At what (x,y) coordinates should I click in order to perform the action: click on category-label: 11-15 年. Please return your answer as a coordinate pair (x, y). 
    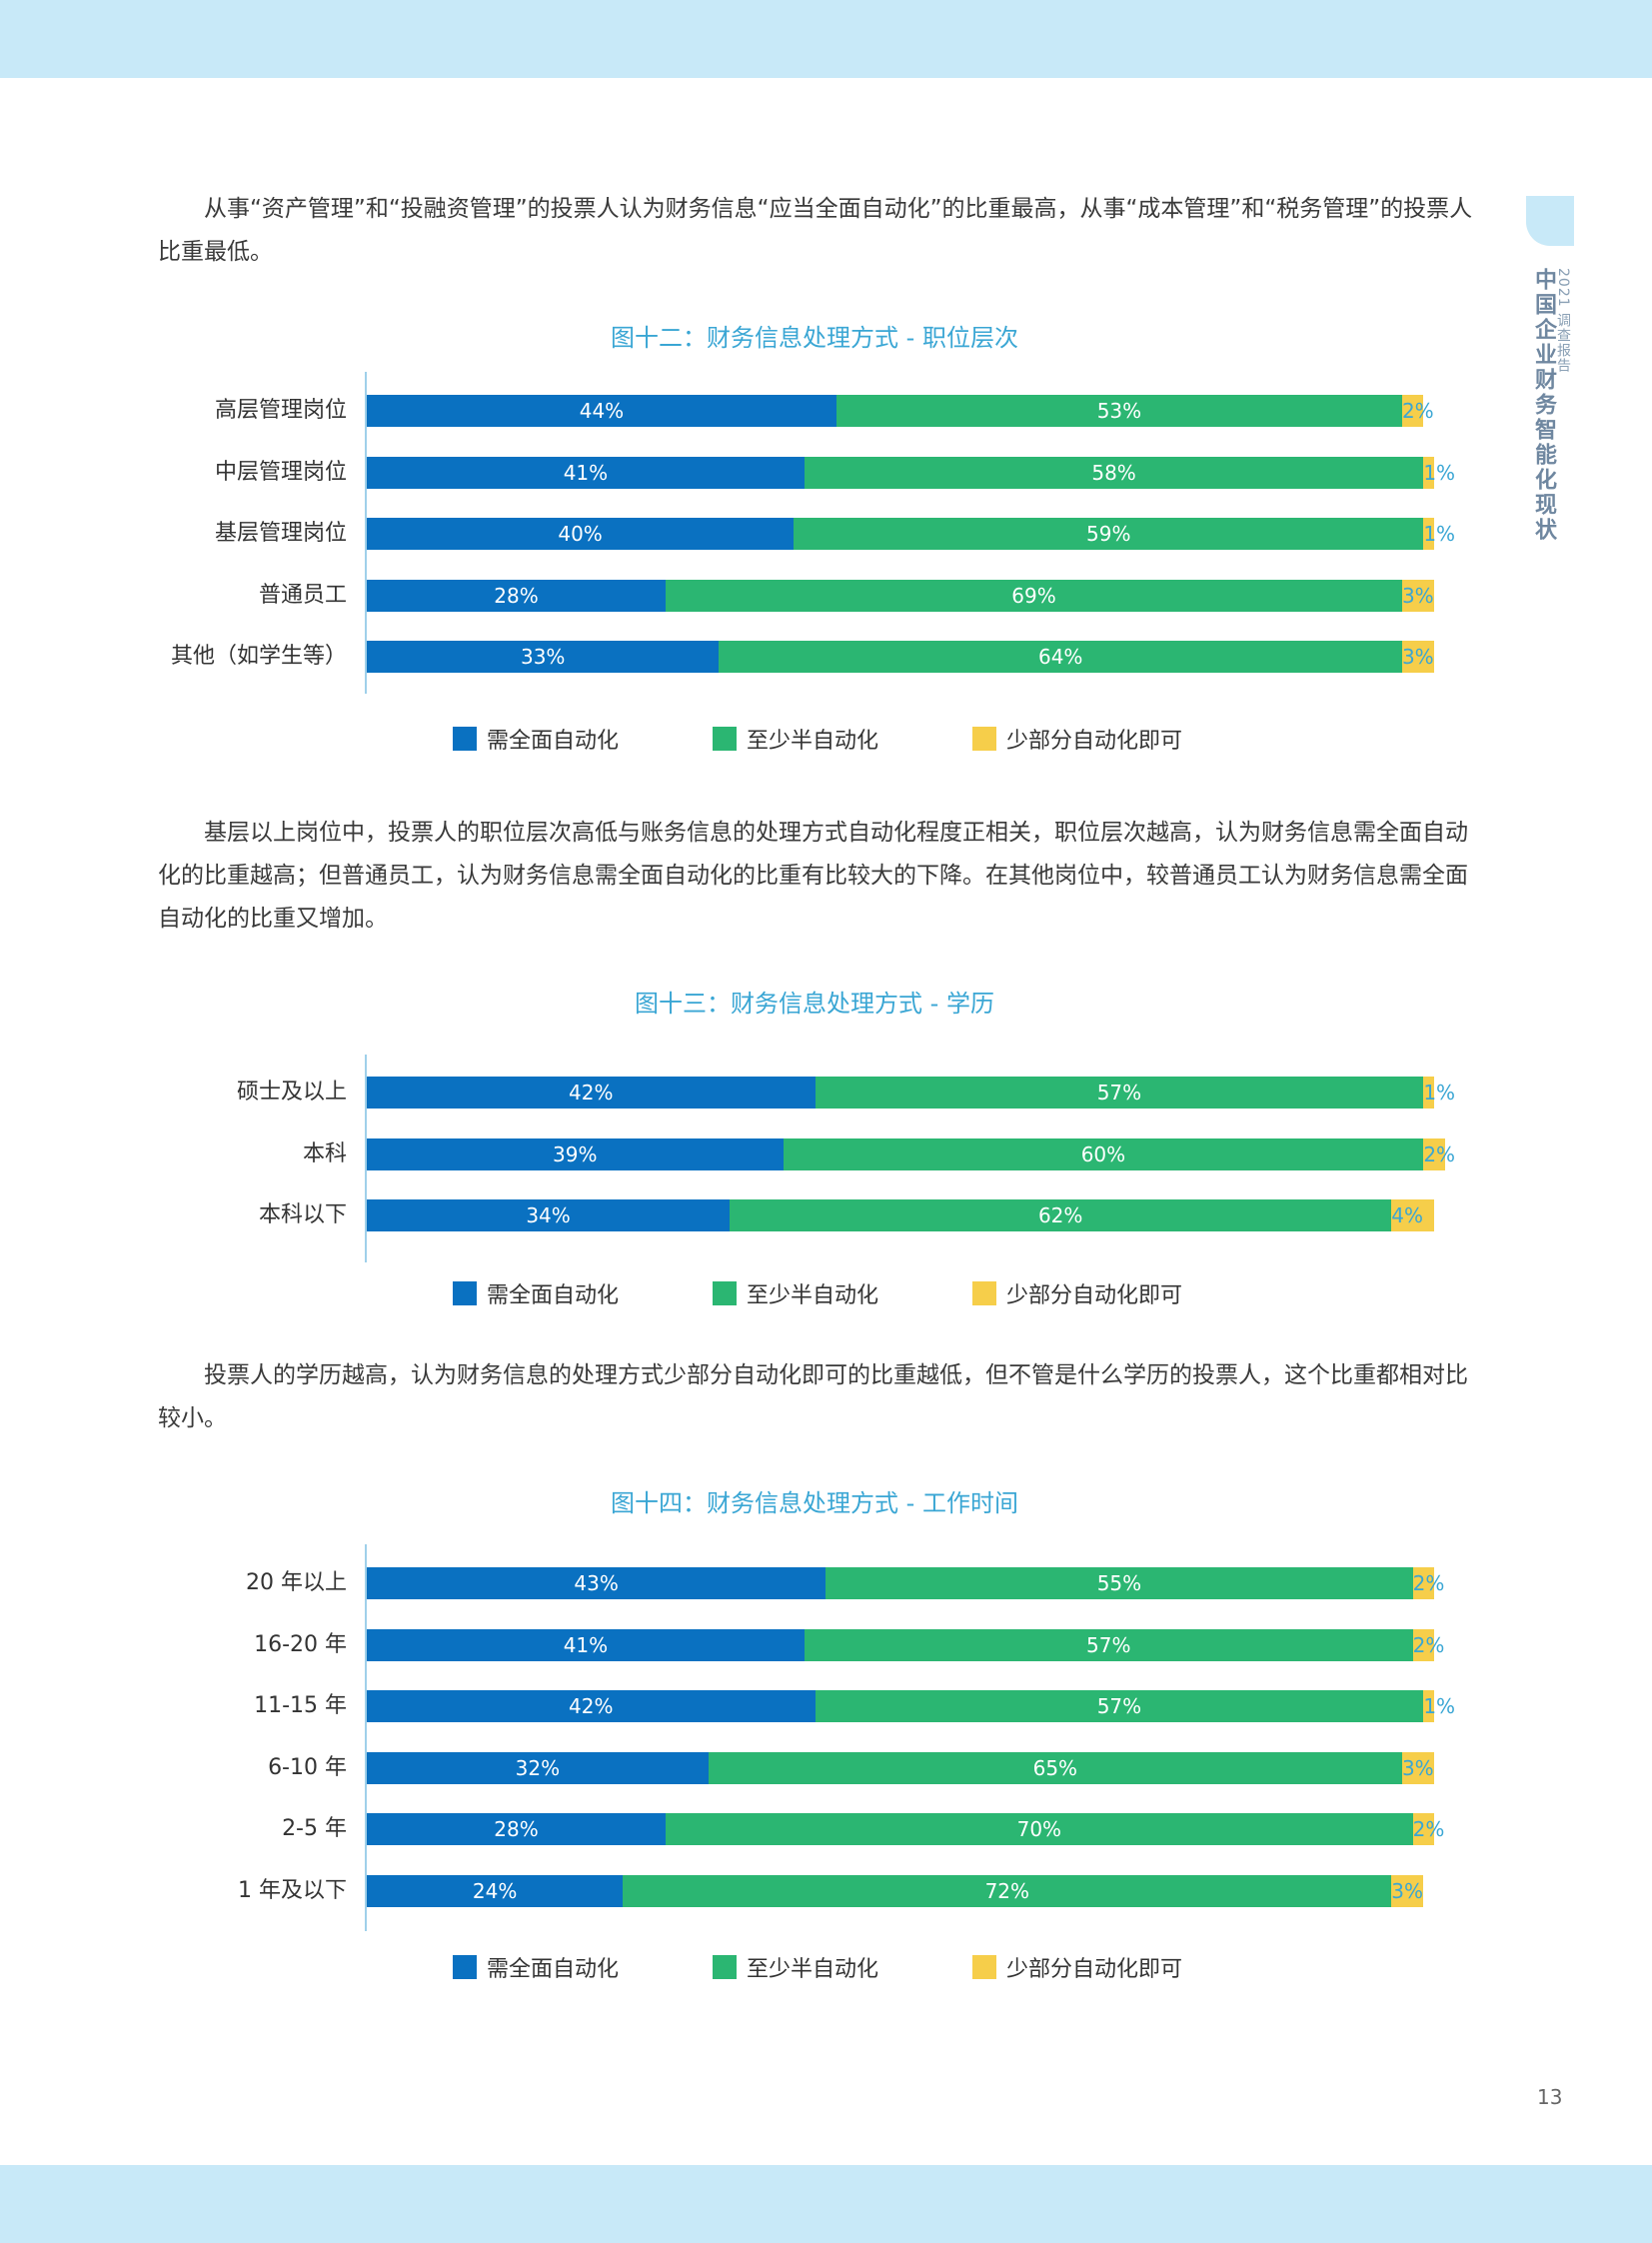
    Looking at the image, I should click on (300, 1705).